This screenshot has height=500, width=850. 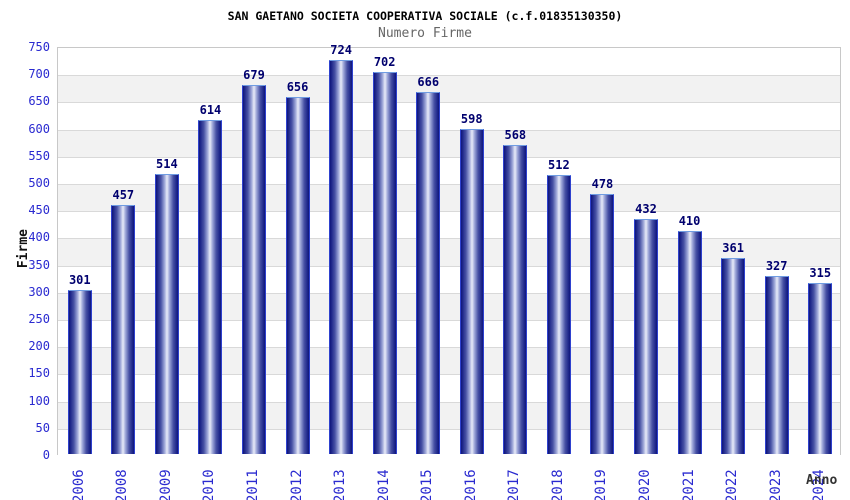 What do you see at coordinates (428, 272) in the screenshot?
I see `bar-2015` at bounding box center [428, 272].